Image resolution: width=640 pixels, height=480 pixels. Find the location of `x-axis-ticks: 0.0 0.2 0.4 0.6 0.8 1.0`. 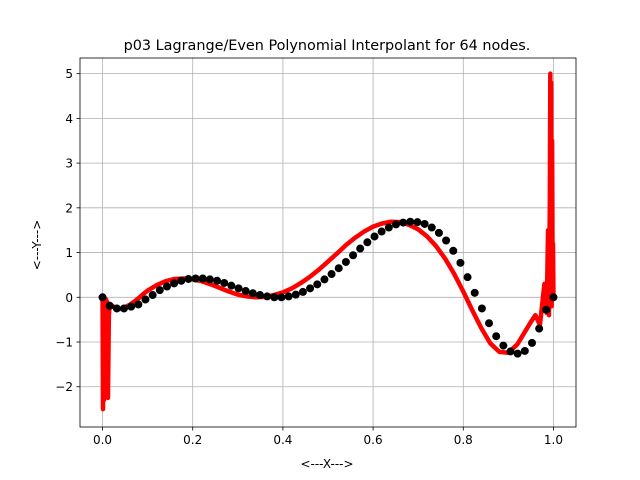

x-axis-ticks: 0.0 0.2 0.4 0.6 0.8 1.0 is located at coordinates (328, 437).